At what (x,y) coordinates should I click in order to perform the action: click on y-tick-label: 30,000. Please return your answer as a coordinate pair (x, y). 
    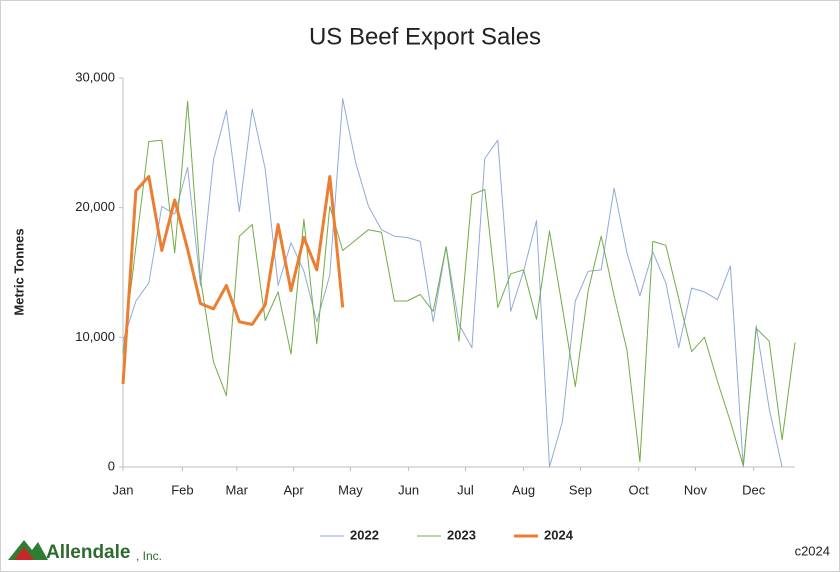
    Looking at the image, I should click on (95, 76).